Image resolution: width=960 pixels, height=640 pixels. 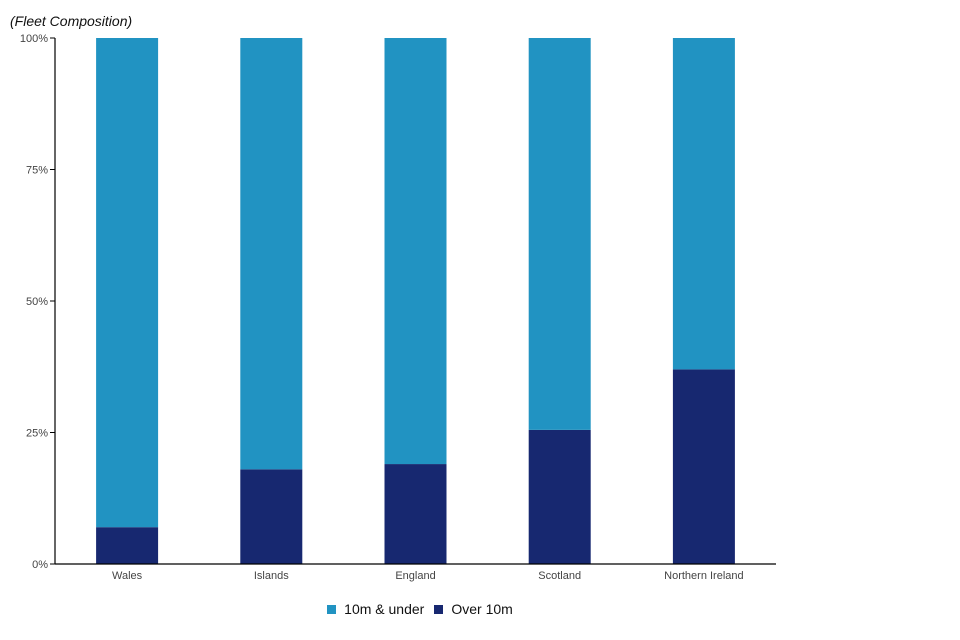 What do you see at coordinates (271, 516) in the screenshot?
I see `bar-over-10m-islands` at bounding box center [271, 516].